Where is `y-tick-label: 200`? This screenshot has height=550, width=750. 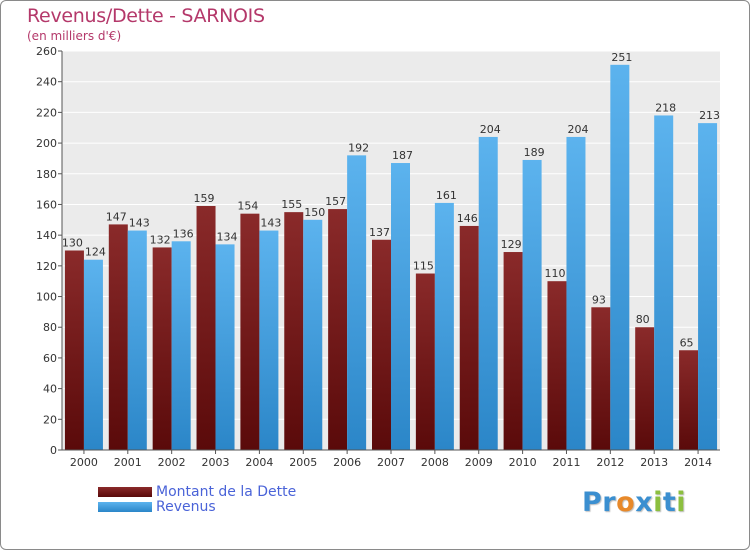
y-tick-label: 200 is located at coordinates (46, 143).